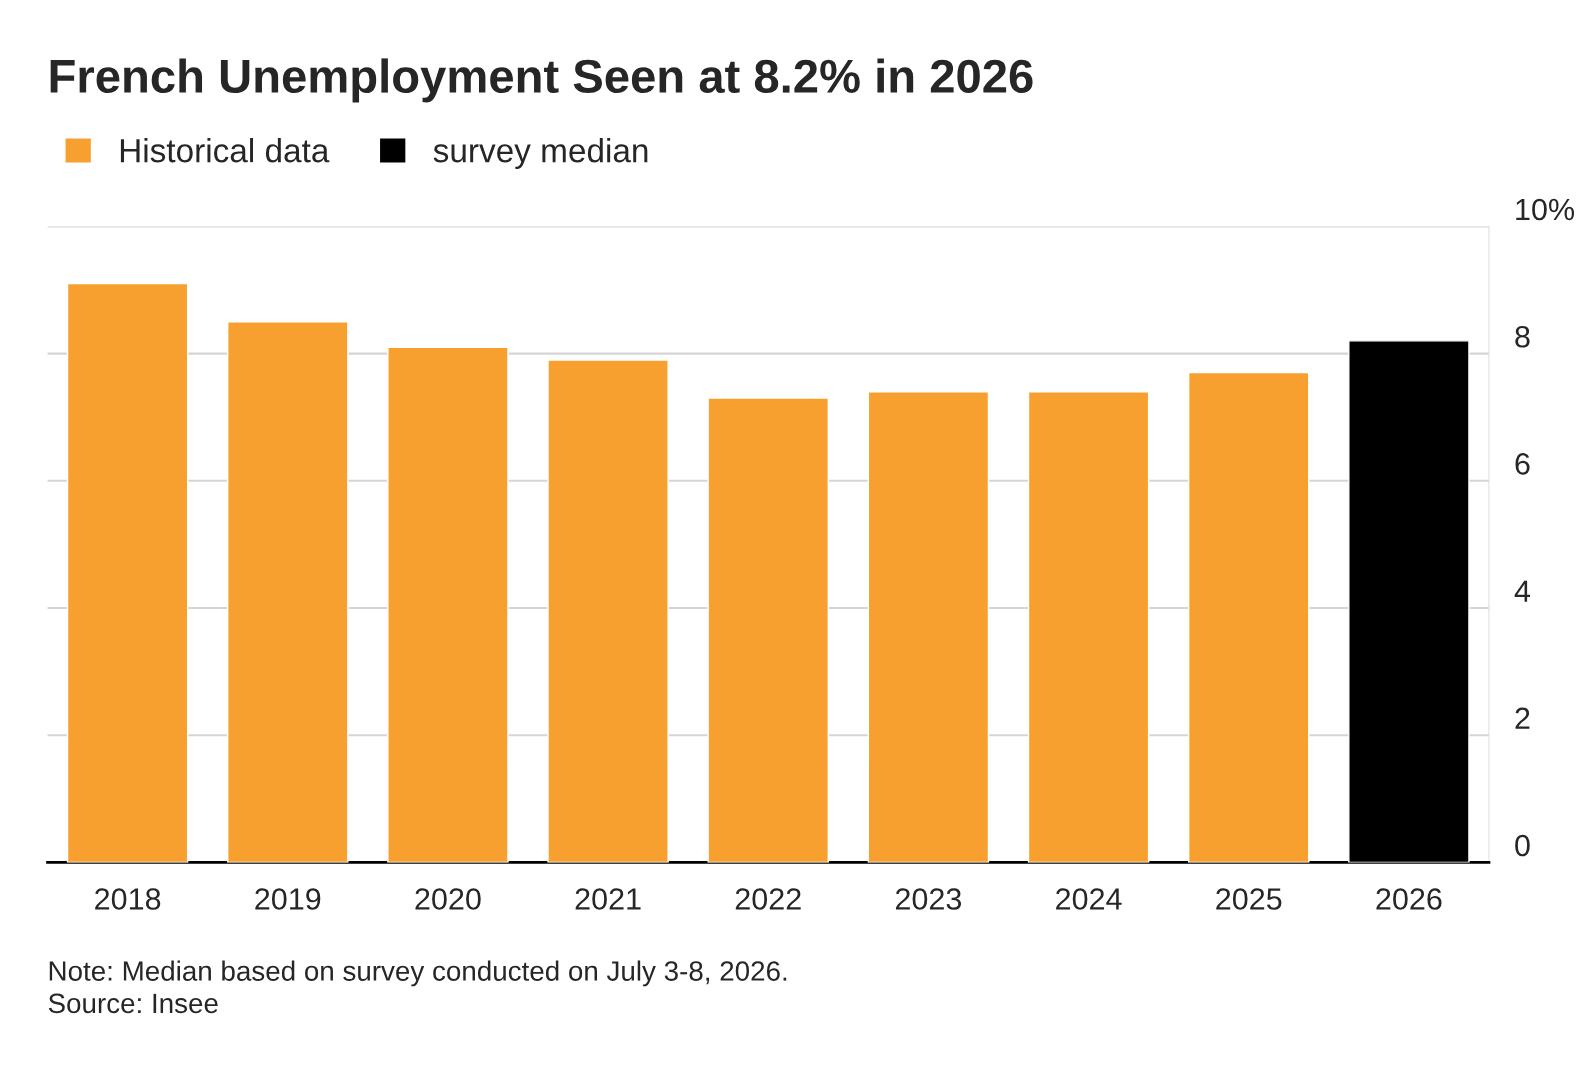 Image resolution: width=1584 pixels, height=1078 pixels. Describe the element at coordinates (1409, 899) in the screenshot. I see `x-tick-label: 2026` at that location.